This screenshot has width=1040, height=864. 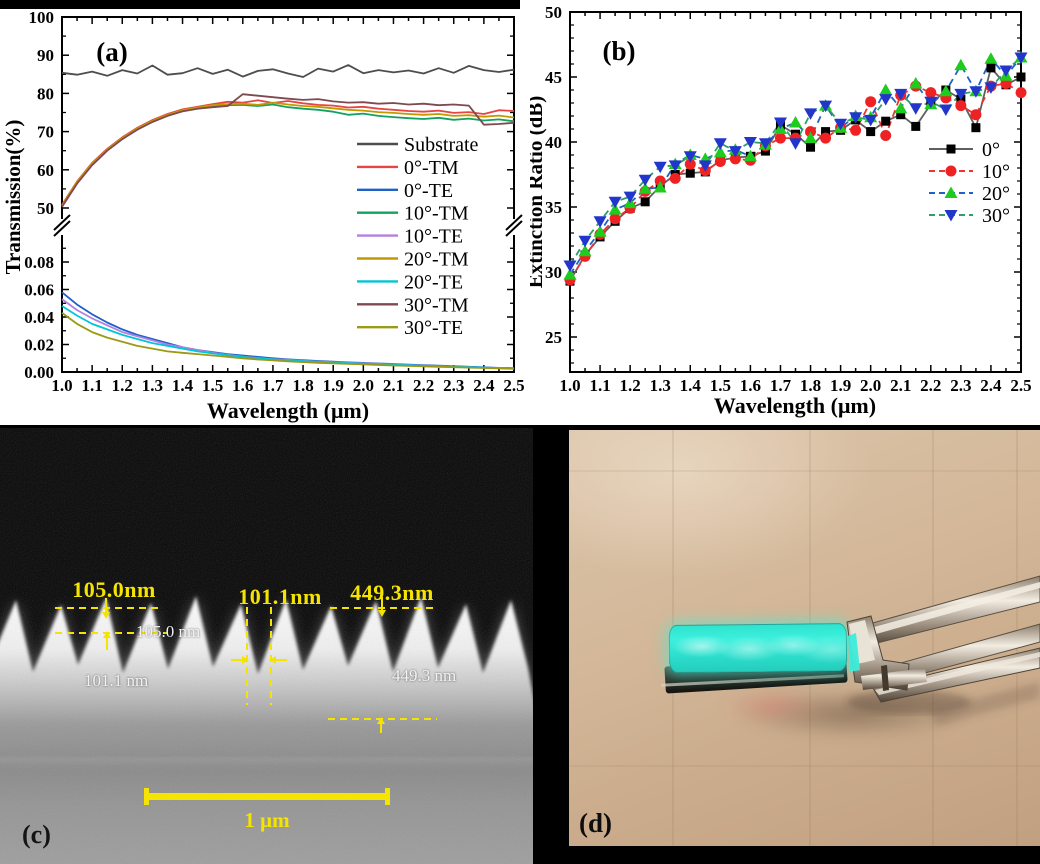 What do you see at coordinates (854, 652) in the screenshot?
I see `sample-cyan-sliver` at bounding box center [854, 652].